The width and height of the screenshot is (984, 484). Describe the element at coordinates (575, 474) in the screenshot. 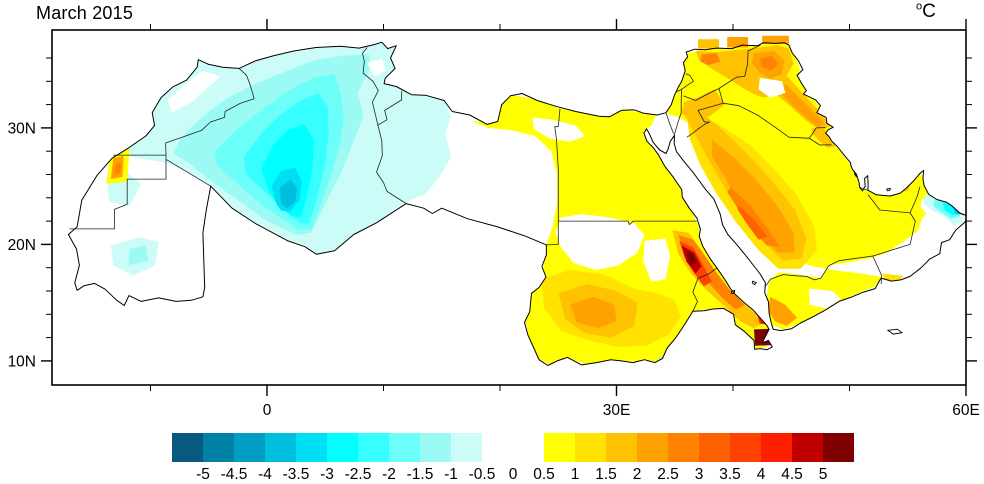

I see `colorbar-tick-label: 1` at that location.